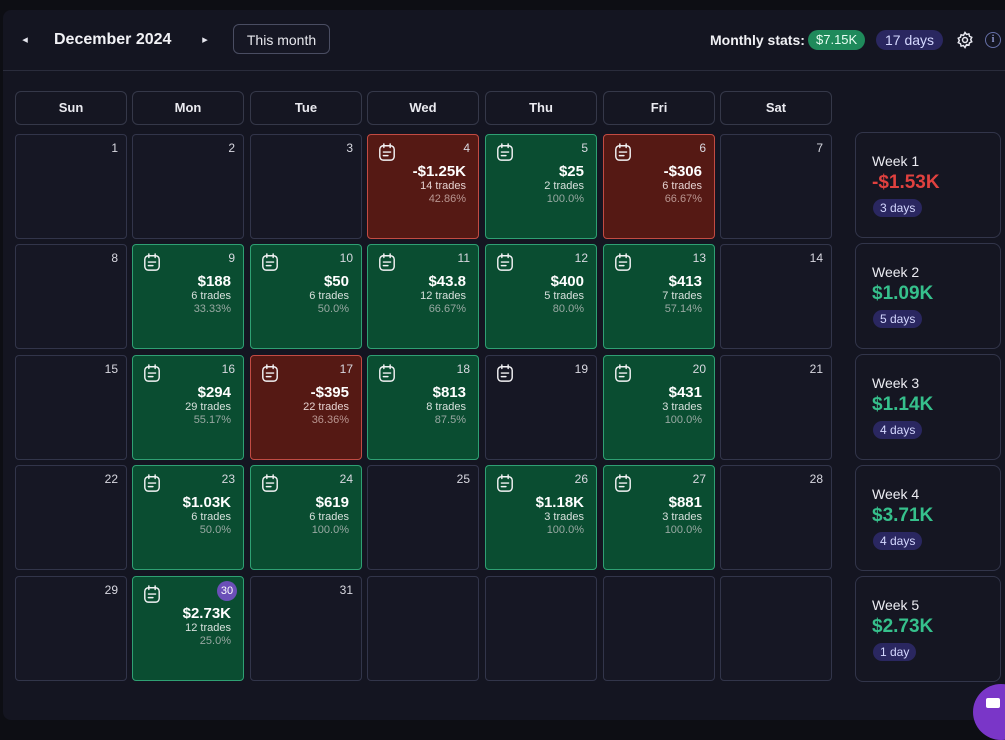 The height and width of the screenshot is (740, 1005). Describe the element at coordinates (819, 148) in the screenshot. I see `day-number: 7` at that location.